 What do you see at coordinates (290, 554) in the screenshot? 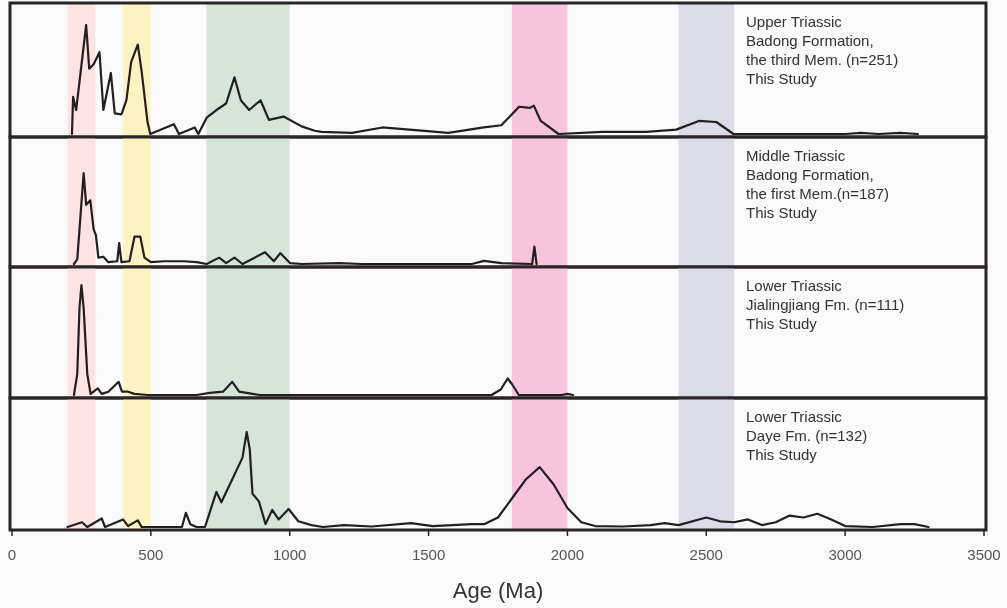
I see `x-tick-label: 1000` at bounding box center [290, 554].